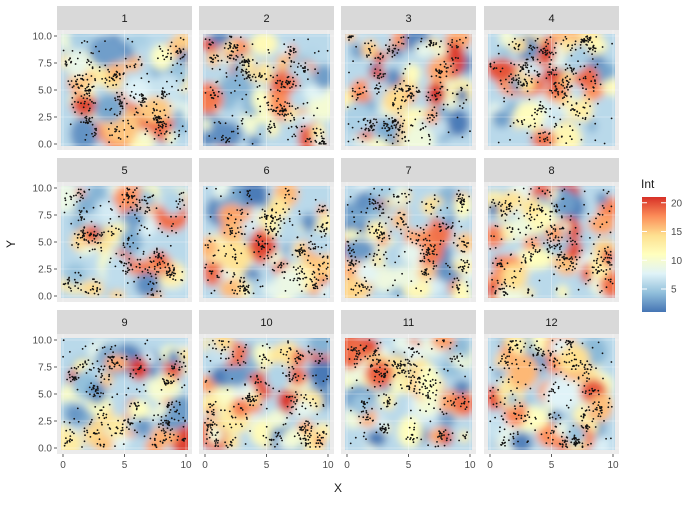 This screenshot has height=505, width=700. I want to click on x-tick-label: 0, so click(205, 465).